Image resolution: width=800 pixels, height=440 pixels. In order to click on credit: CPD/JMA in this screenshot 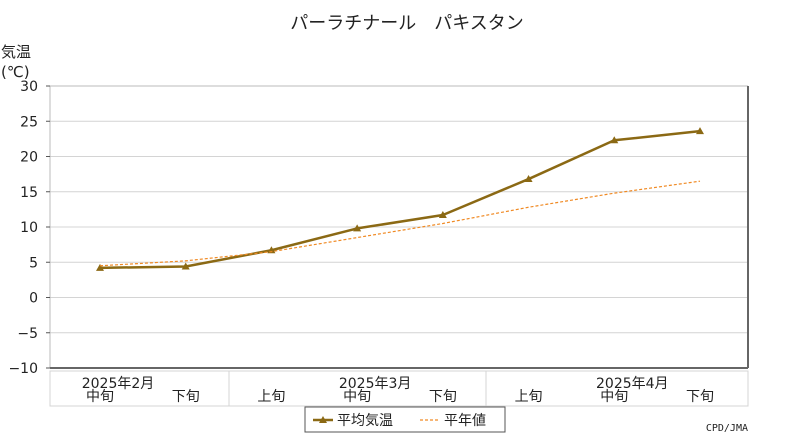, I will do `click(727, 428)`.